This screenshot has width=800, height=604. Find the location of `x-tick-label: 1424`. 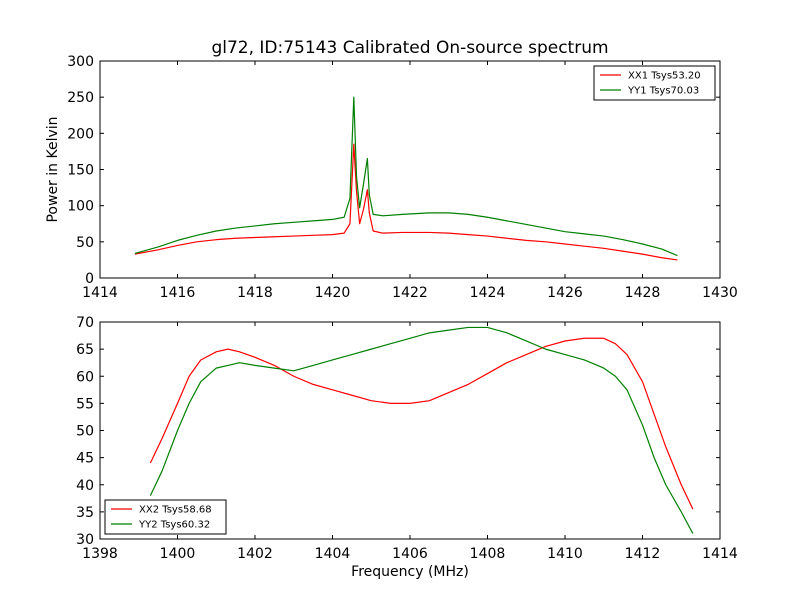

x-tick-label: 1424 is located at coordinates (488, 293).